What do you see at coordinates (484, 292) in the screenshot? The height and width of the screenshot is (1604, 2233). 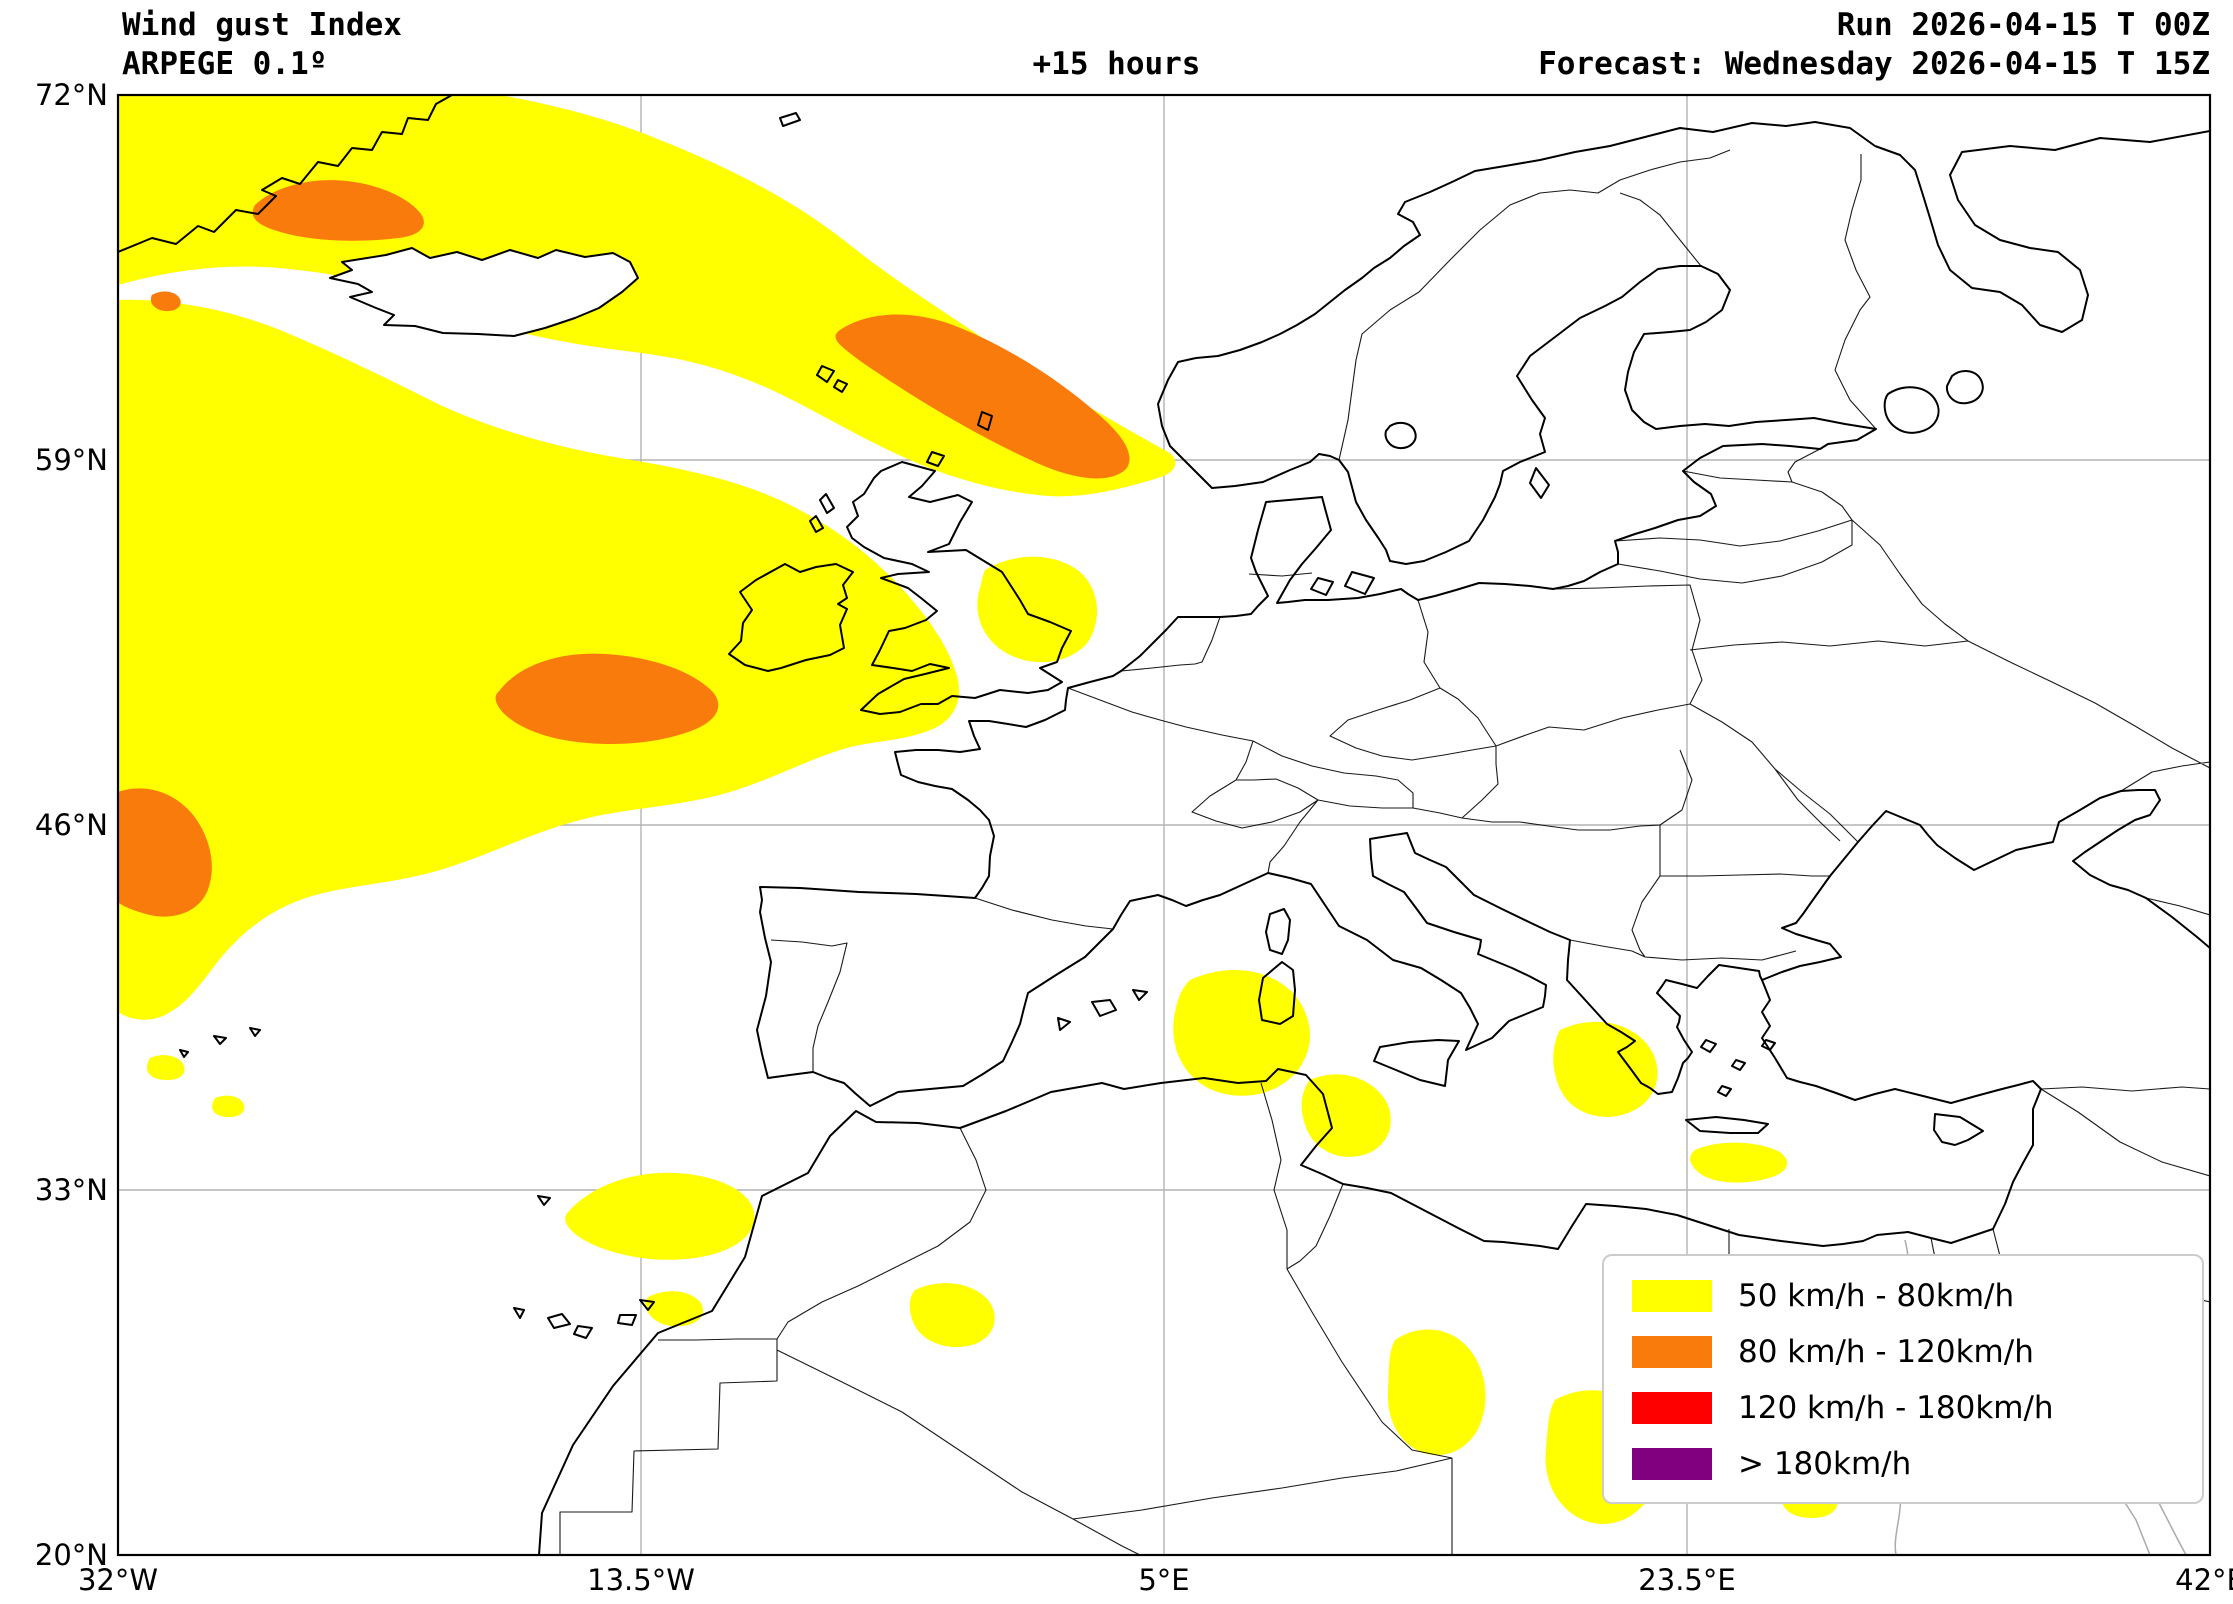 I see `iceland-coast` at bounding box center [484, 292].